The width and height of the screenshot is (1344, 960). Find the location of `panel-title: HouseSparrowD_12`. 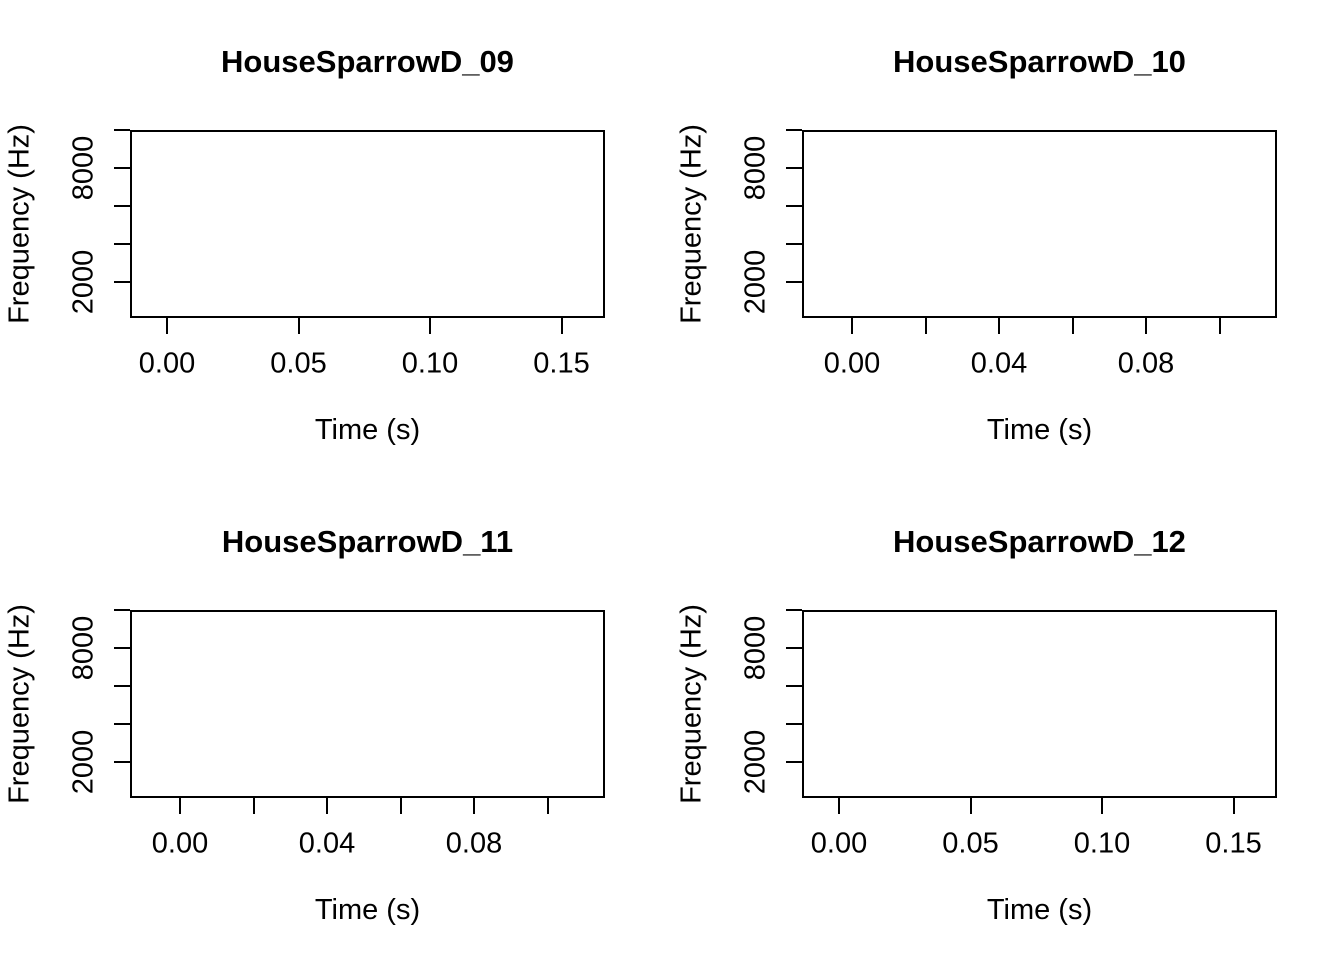

panel-title: HouseSparrowD_12 is located at coordinates (1039, 541).